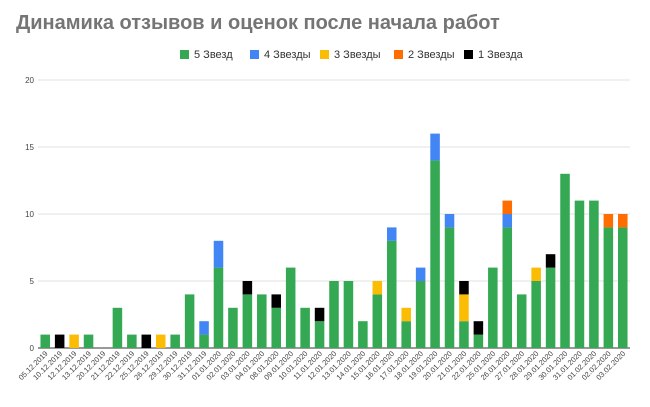 The image size is (650, 407). Describe the element at coordinates (29, 80) in the screenshot. I see `y-tick-label: 20` at that location.